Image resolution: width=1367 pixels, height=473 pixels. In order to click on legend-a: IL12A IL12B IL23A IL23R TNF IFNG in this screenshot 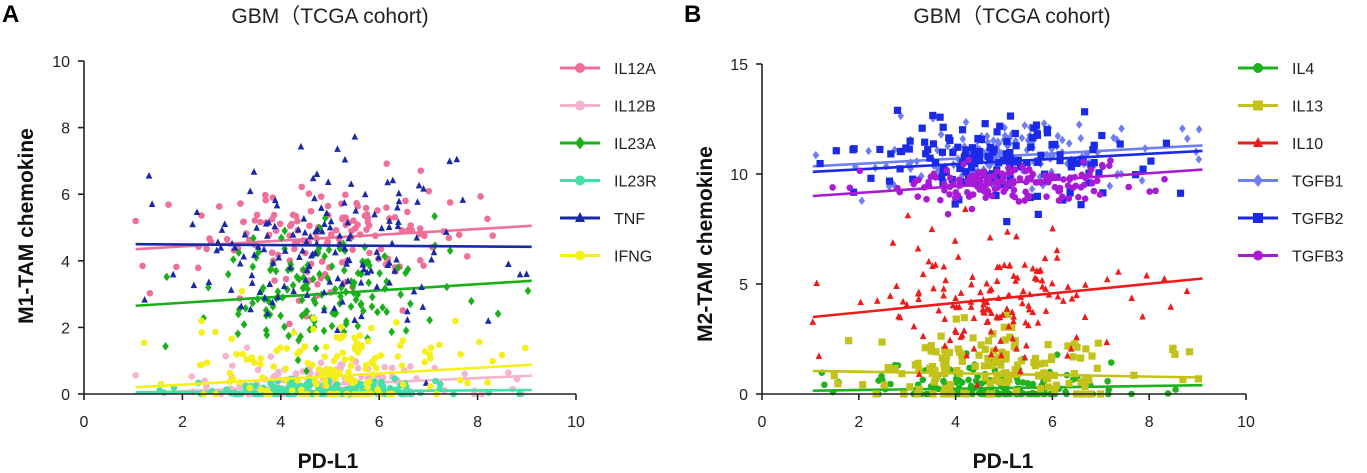, I will do `click(608, 163)`.